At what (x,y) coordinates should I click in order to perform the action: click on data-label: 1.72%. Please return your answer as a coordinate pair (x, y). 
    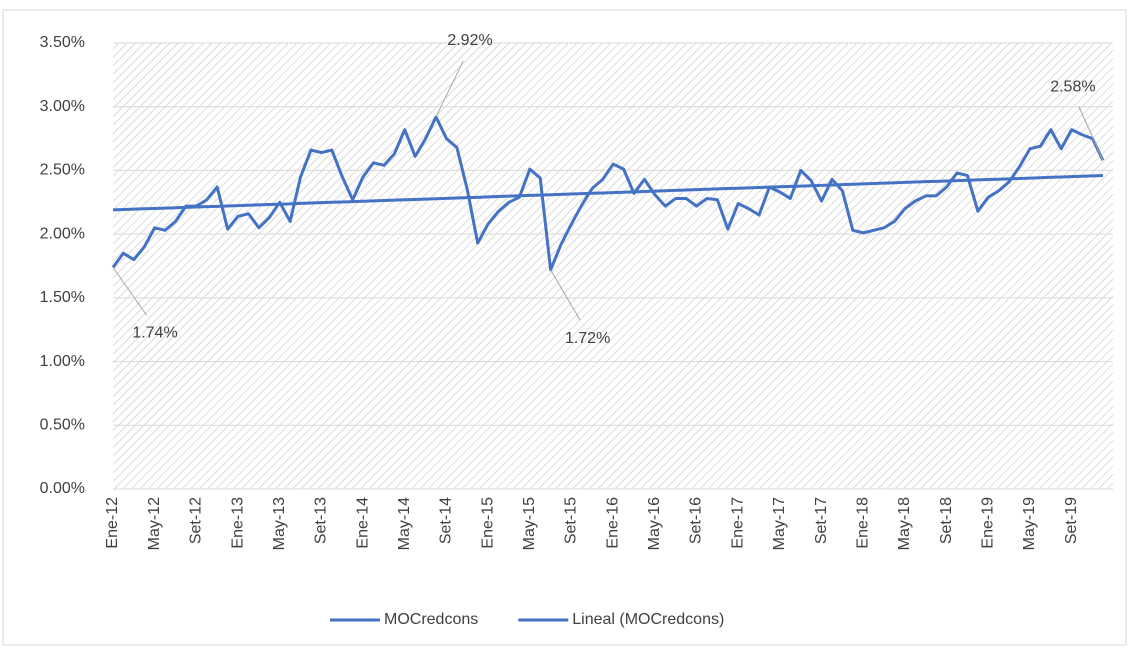
    Looking at the image, I should click on (587, 338).